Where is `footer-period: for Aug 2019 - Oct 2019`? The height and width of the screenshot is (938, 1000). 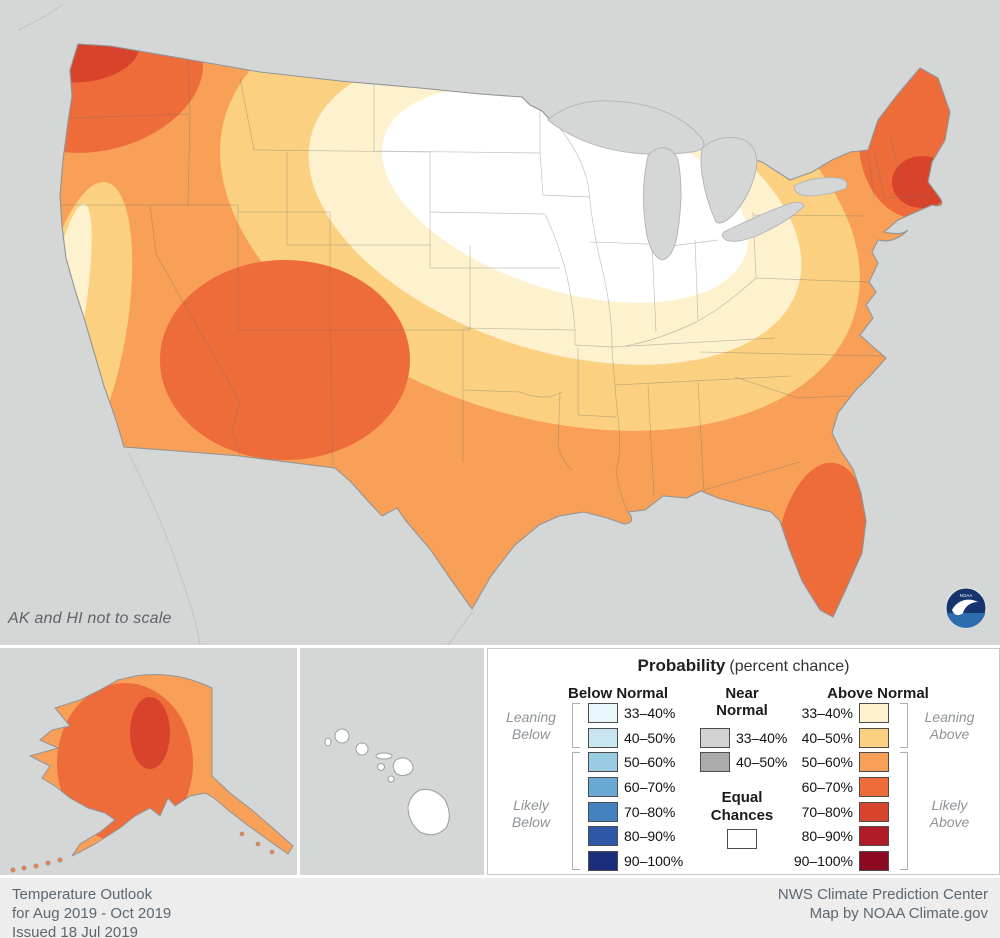
footer-period: for Aug 2019 - Oct 2019 is located at coordinates (92, 913).